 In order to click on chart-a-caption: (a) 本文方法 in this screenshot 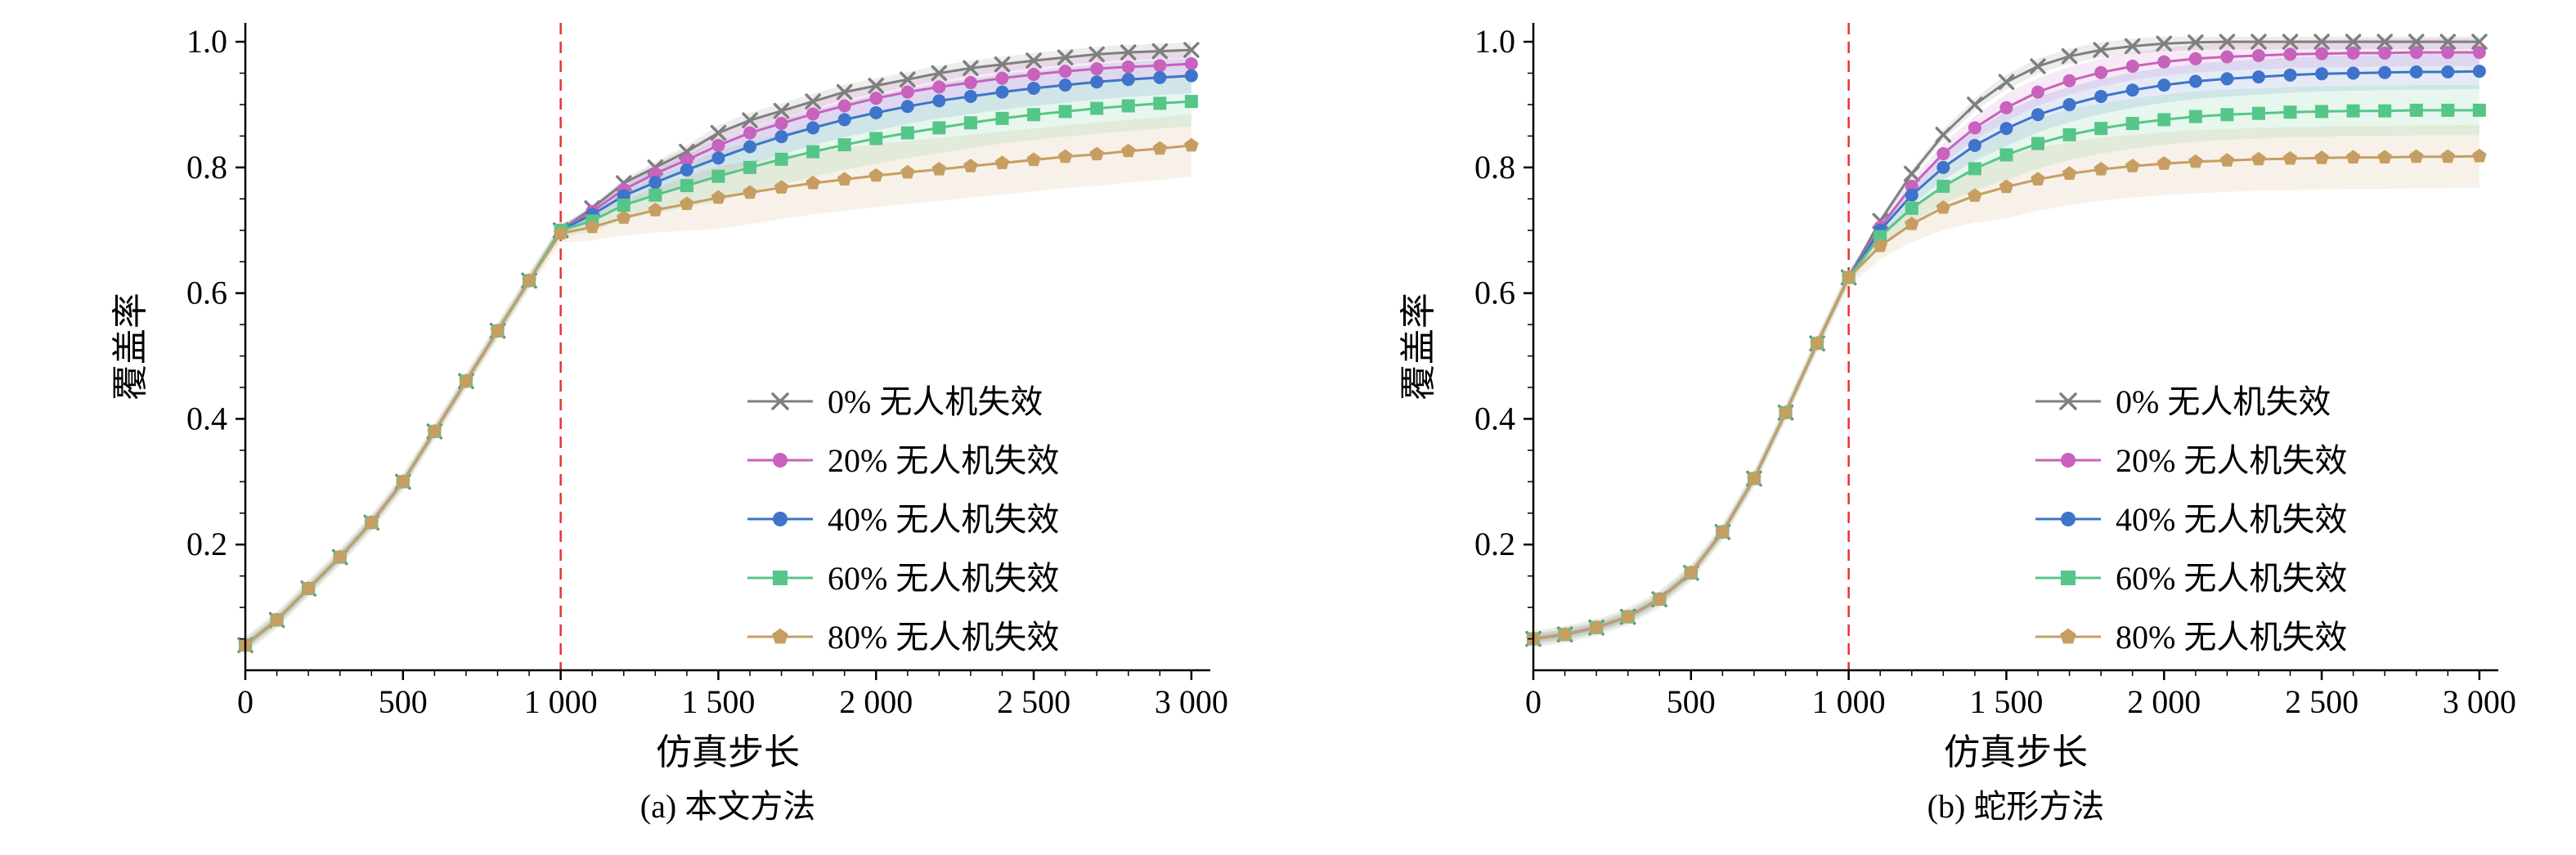, I will do `click(728, 806)`.